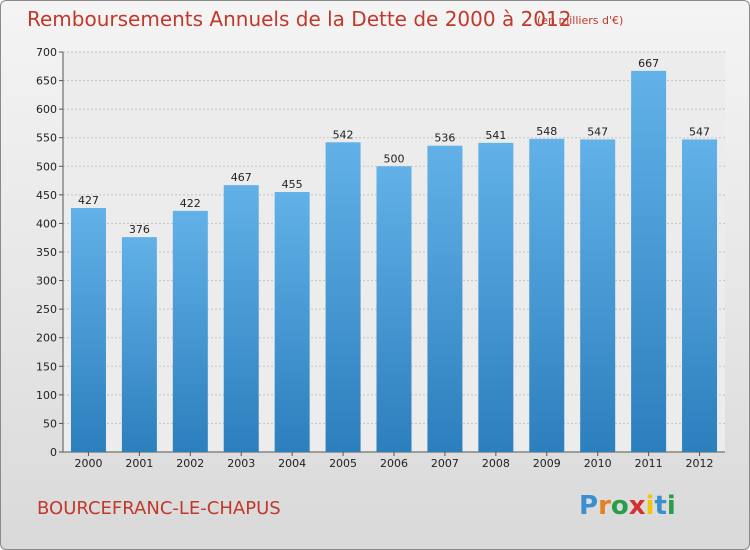 The height and width of the screenshot is (550, 750). I want to click on logo-letter: P, so click(589, 506).